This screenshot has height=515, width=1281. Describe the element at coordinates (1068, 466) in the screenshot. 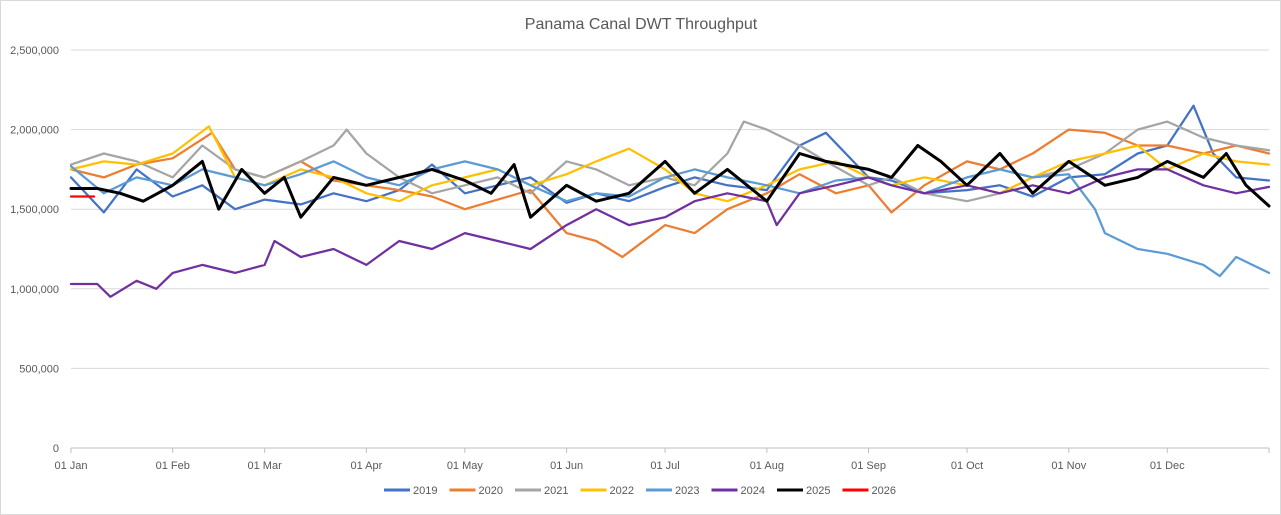

I see `x-tick-label: 01 Nov` at that location.